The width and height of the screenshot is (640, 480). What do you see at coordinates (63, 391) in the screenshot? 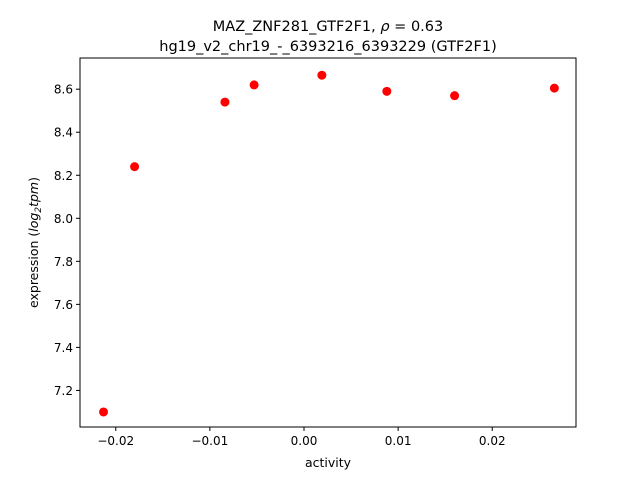
I see `y-tick-label: 7.2` at bounding box center [63, 391].